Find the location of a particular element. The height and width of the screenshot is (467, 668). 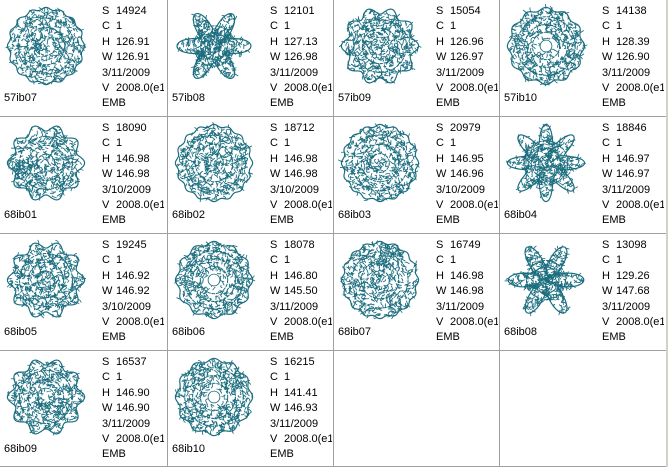

field-value: 128.39 is located at coordinates (633, 41).